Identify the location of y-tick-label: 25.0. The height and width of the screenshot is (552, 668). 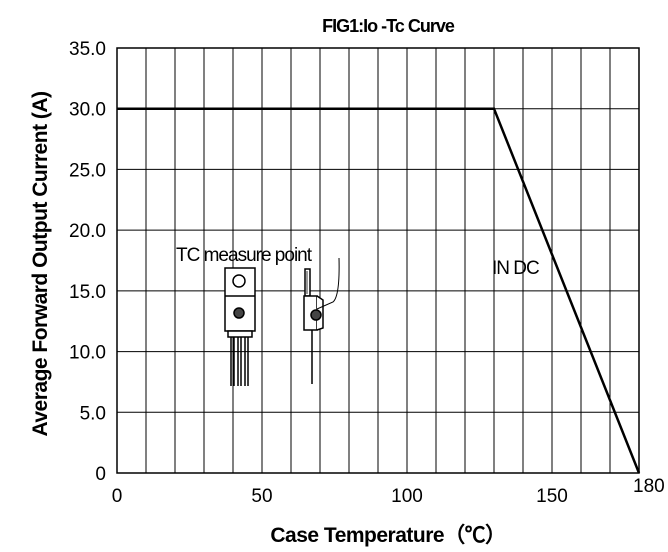
(87, 170).